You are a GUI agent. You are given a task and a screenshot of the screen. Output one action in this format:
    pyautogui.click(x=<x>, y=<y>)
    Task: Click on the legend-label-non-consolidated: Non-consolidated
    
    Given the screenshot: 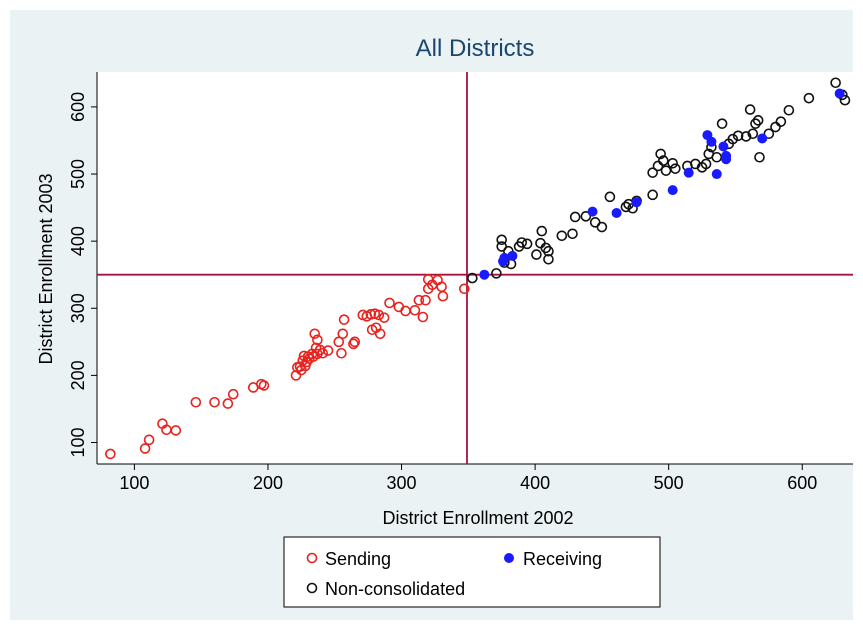 What is the action you would take?
    pyautogui.click(x=395, y=589)
    